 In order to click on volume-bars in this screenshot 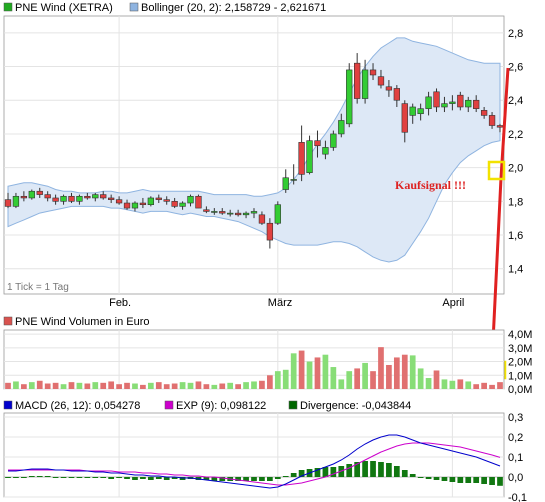, I will do `click(254, 368)`.